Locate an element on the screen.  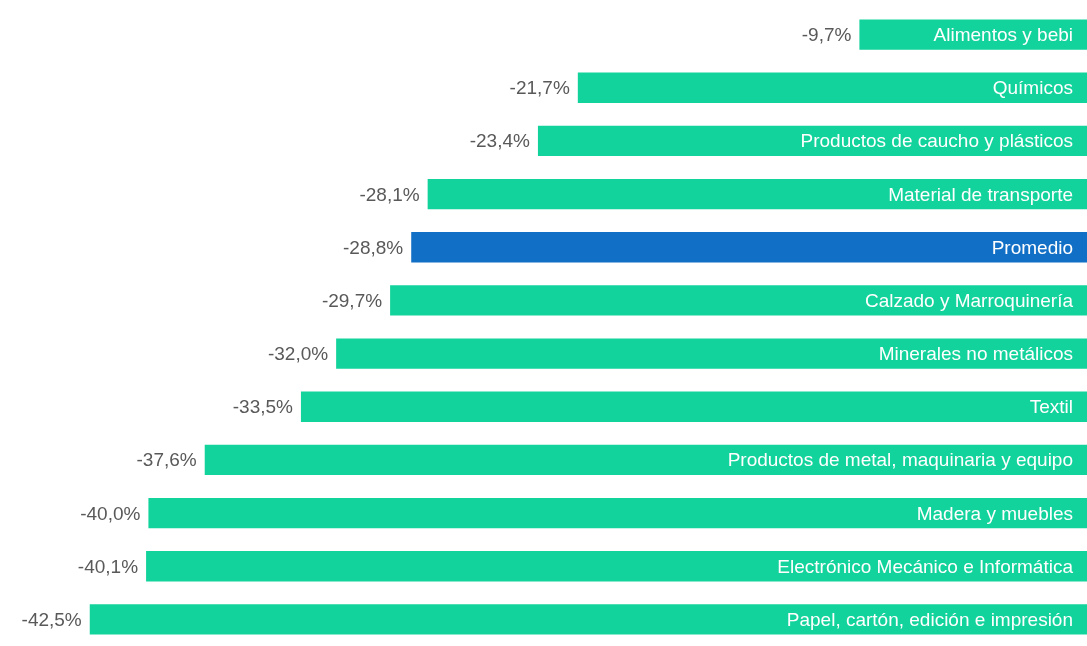
y-tick-label: Alimentos y bebi is located at coordinates (1003, 35).